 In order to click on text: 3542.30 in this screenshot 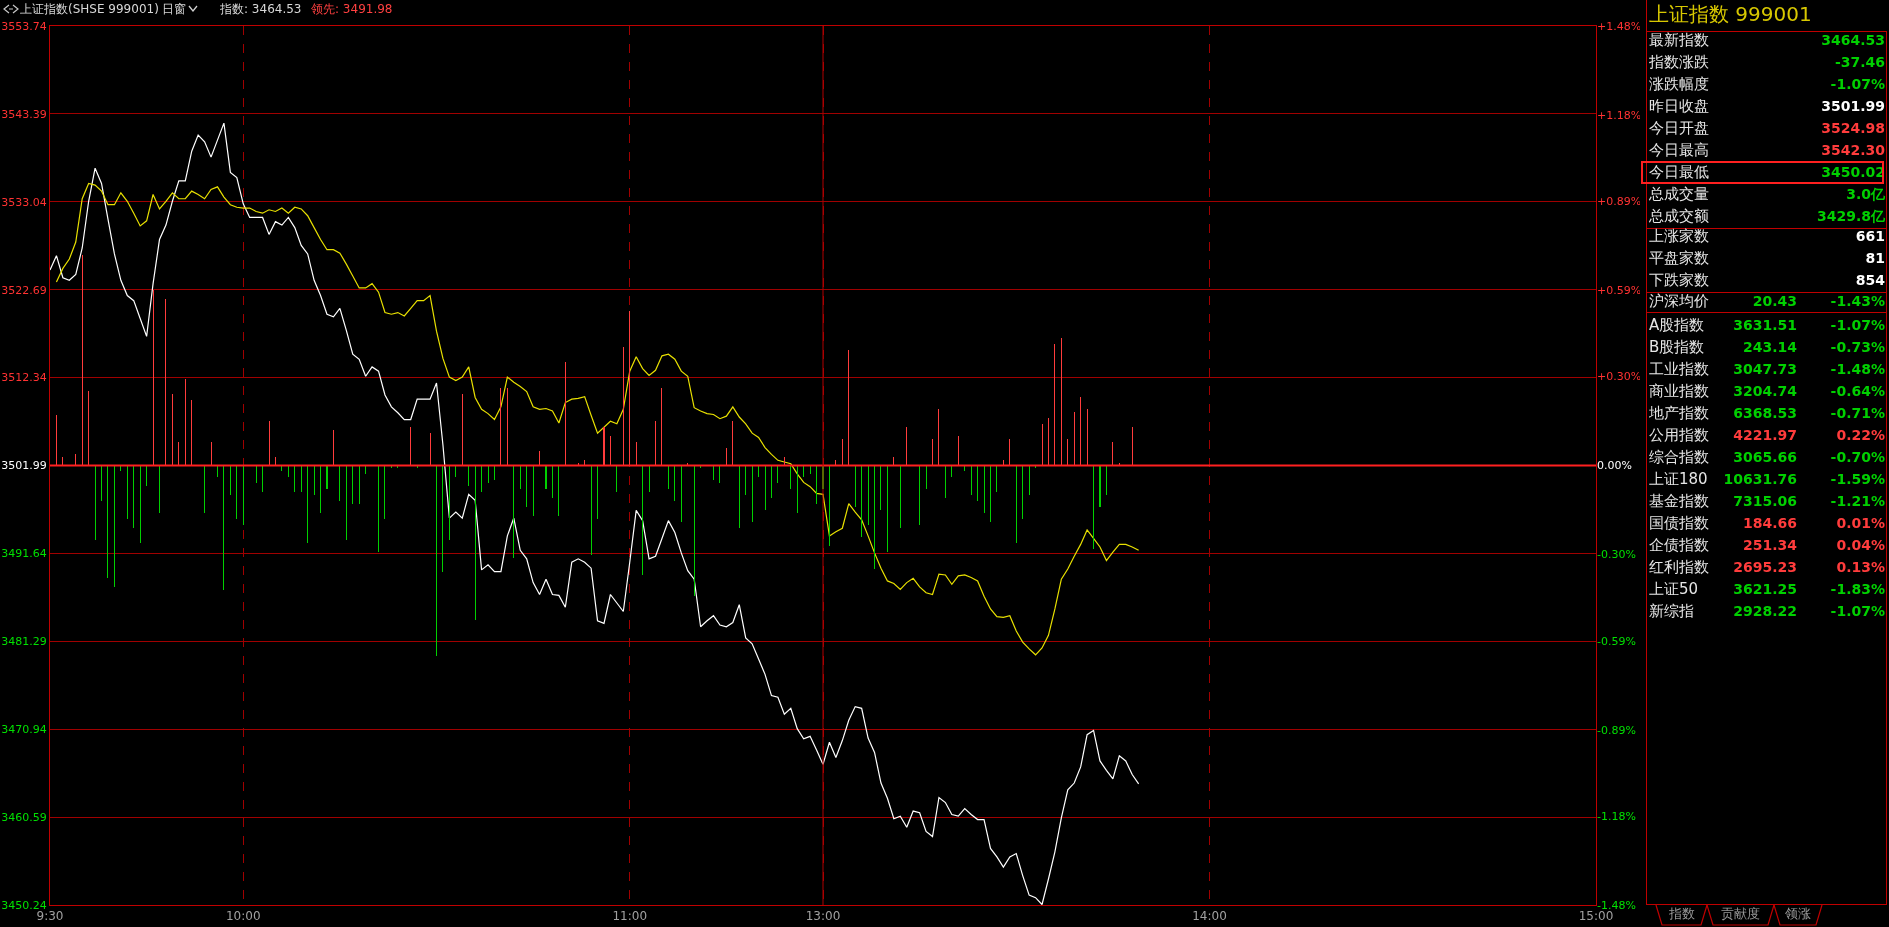, I will do `click(1853, 150)`.